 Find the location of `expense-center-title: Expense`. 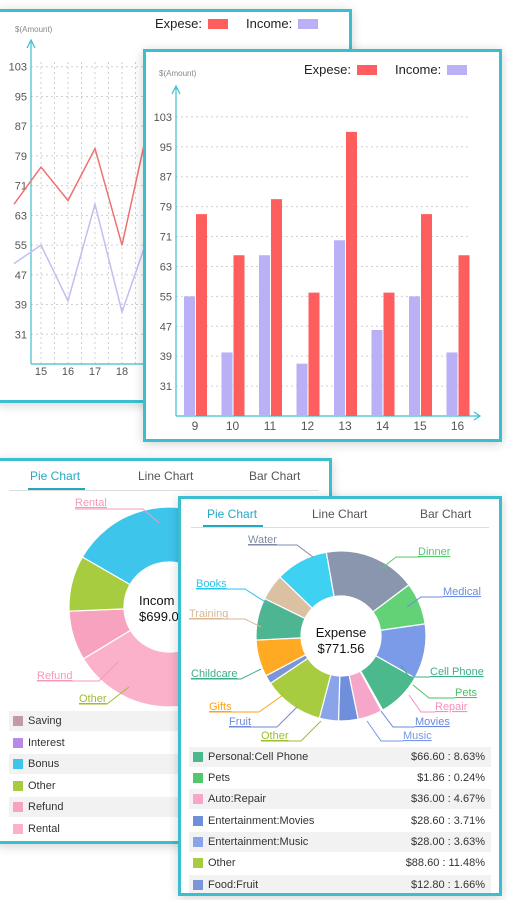

expense-center-title: Expense is located at coordinates (341, 632).